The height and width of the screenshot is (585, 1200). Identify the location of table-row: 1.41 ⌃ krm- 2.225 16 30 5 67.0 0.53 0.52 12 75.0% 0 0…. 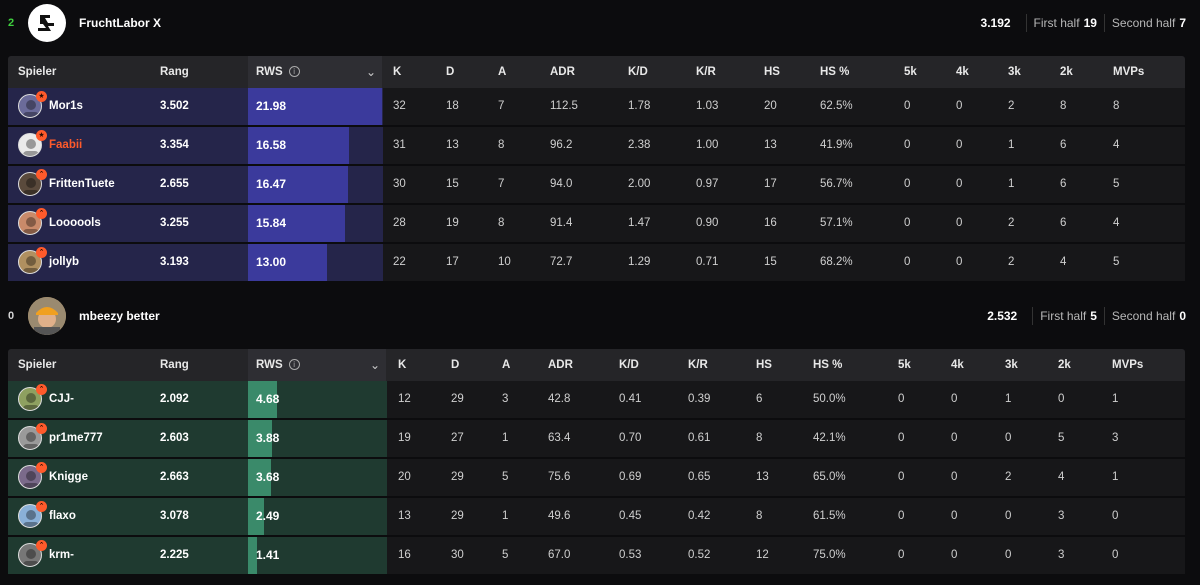
(596, 556).